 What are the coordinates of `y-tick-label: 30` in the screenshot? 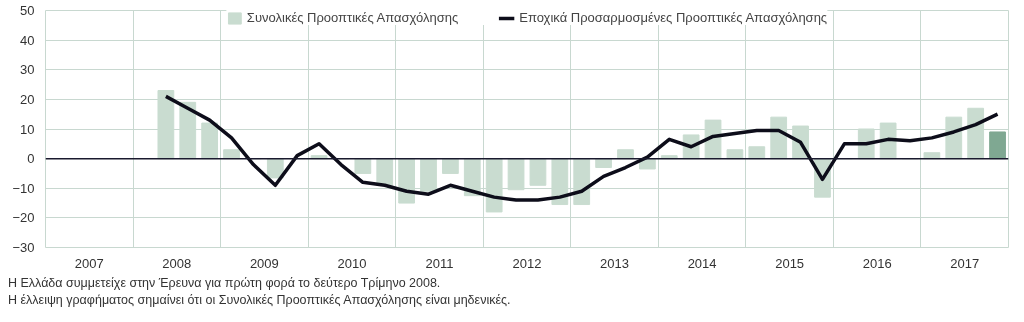 It's located at (27, 70).